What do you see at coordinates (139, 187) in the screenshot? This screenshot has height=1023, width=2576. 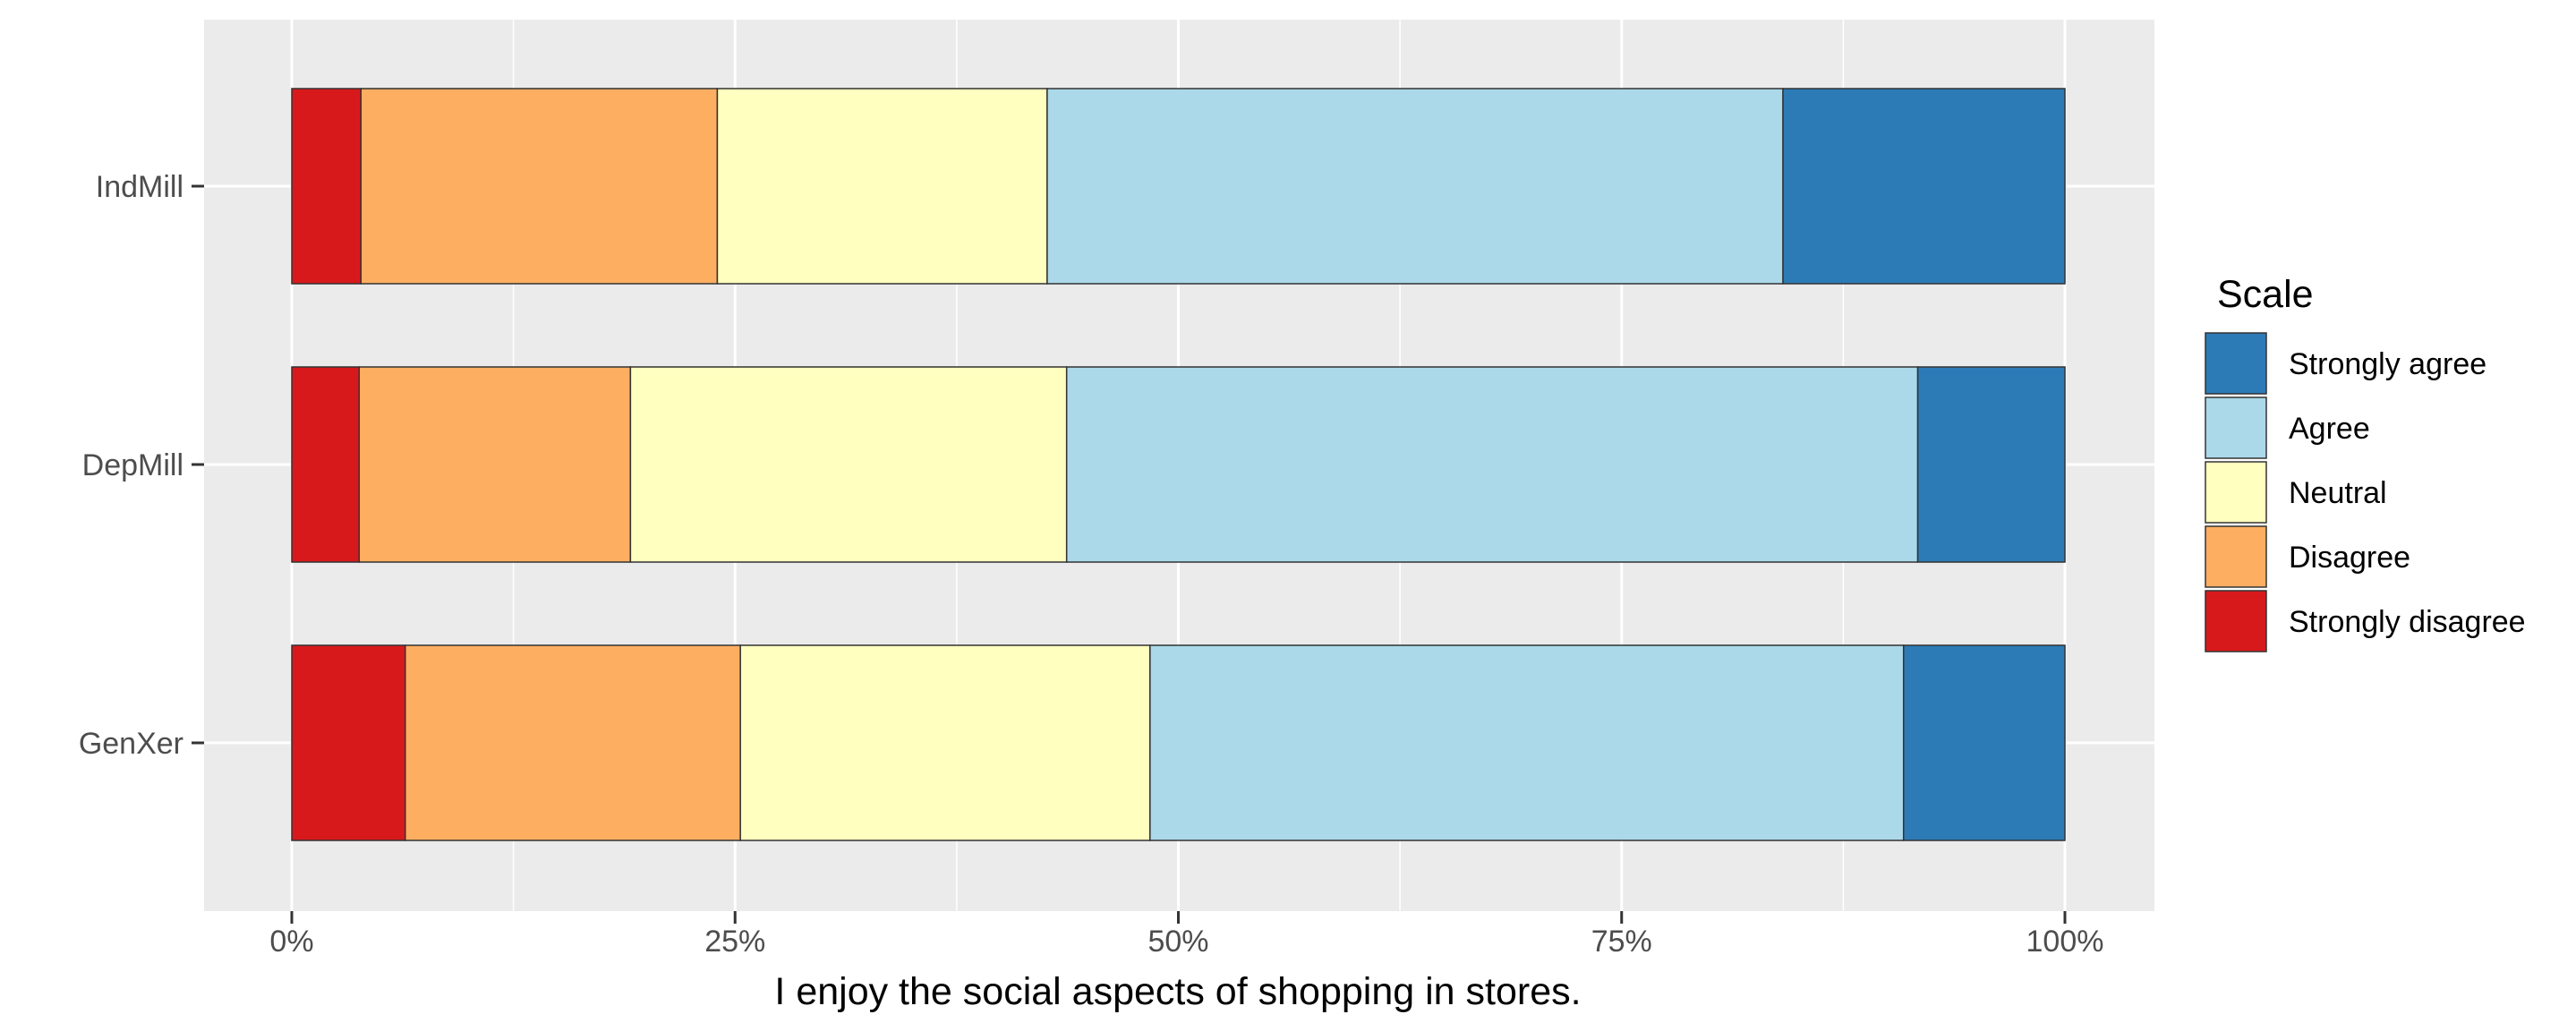 I see `y-tick-label: IndMill` at bounding box center [139, 187].